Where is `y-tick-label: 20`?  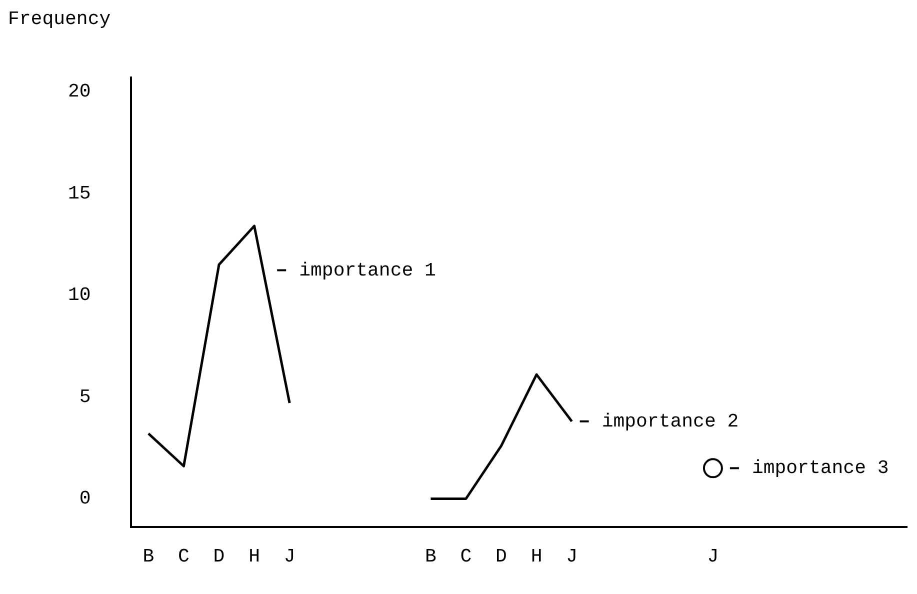
y-tick-label: 20 is located at coordinates (79, 91).